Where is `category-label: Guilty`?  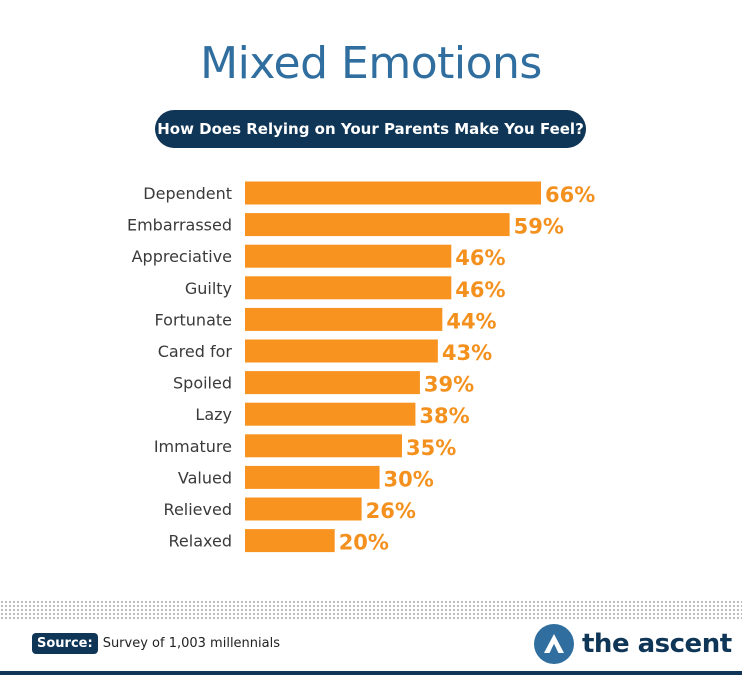 category-label: Guilty is located at coordinates (208, 288).